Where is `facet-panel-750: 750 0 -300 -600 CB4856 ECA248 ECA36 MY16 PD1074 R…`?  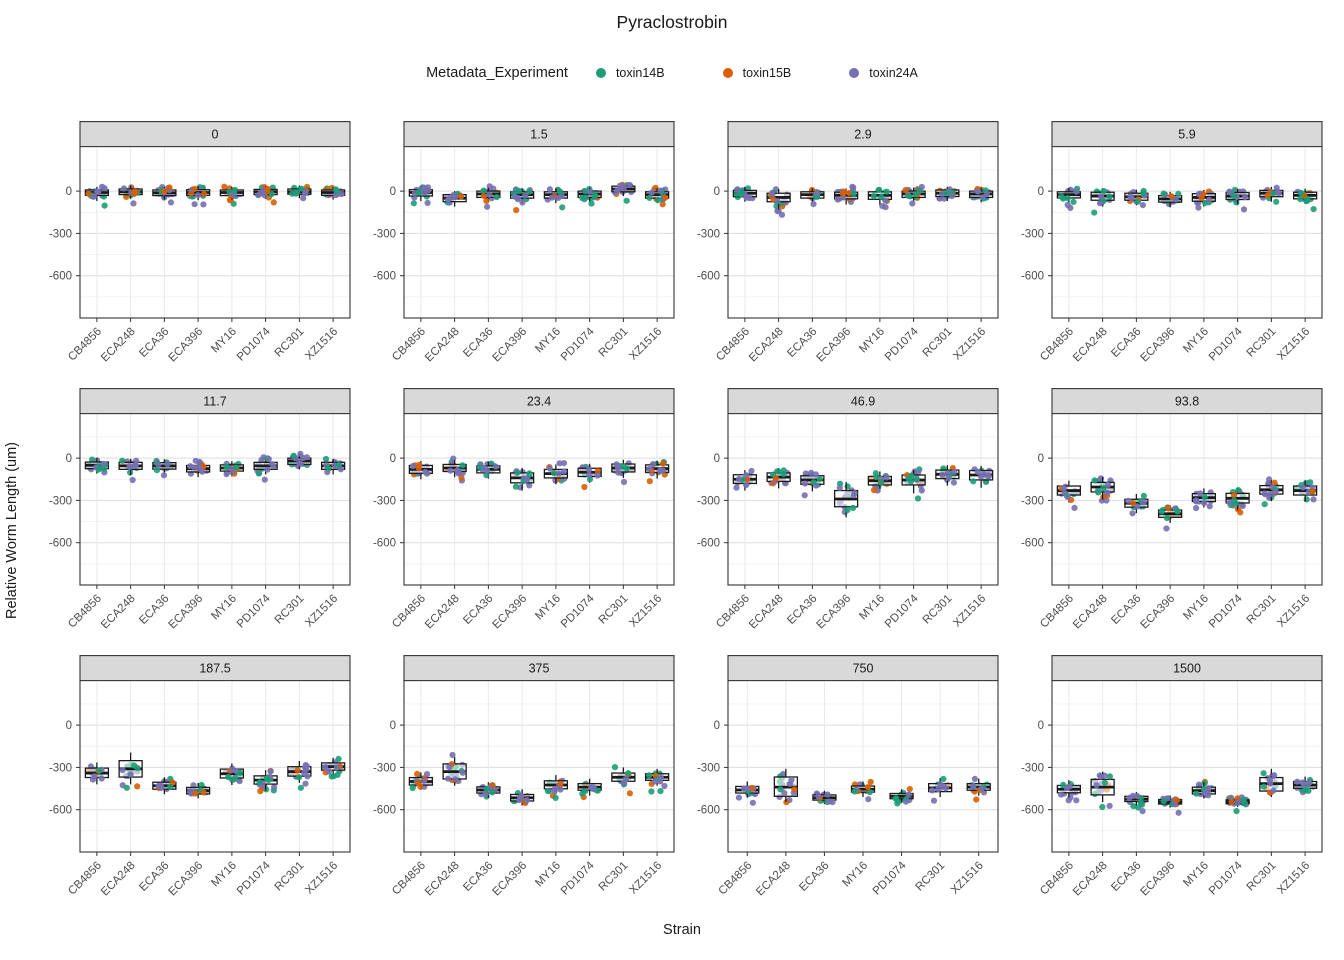
facet-panel-750: 750 0 -300 -600 CB4856 ECA248 ECA36 MY16 PD1074 R… is located at coordinates (848, 777).